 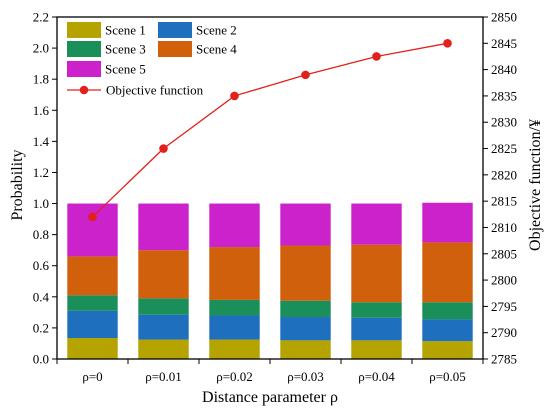 What do you see at coordinates (92, 376) in the screenshot?
I see `x-tick-label: ρ=0` at bounding box center [92, 376].